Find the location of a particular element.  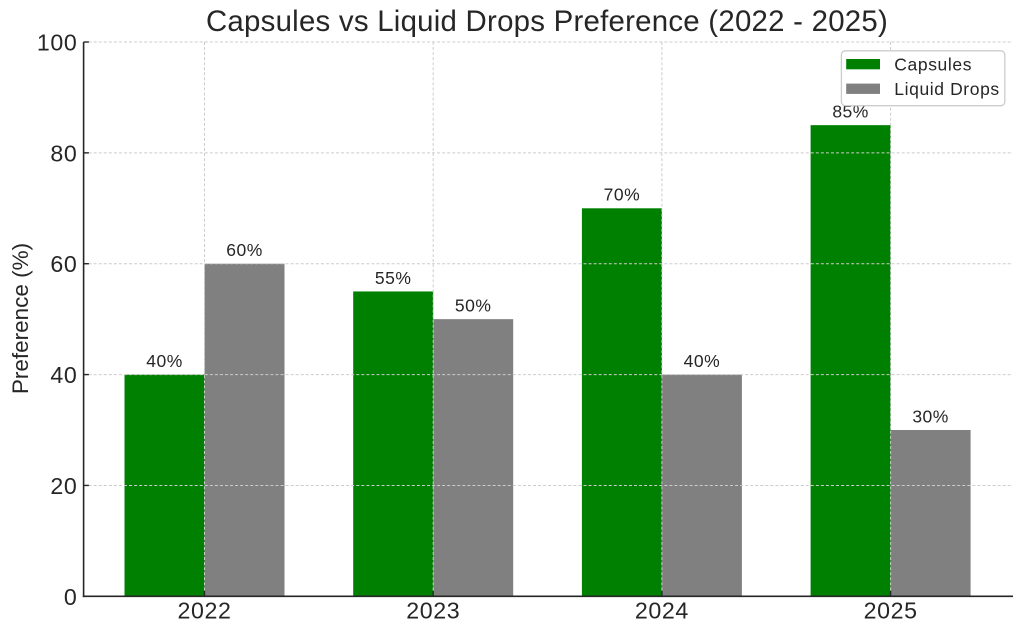

svg-text: 60 is located at coordinates (63, 264).